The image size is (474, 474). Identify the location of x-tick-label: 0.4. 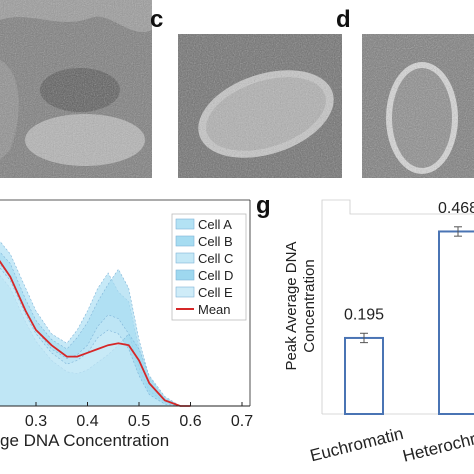
(87, 421).